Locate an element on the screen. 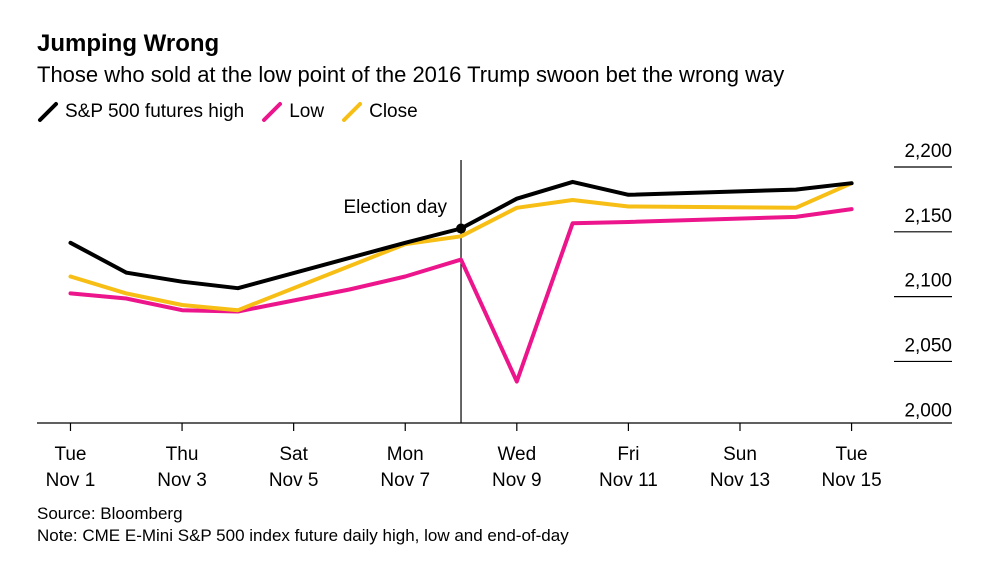 The height and width of the screenshot is (577, 994). x-tick-date-2: Nov 5 is located at coordinates (294, 480).